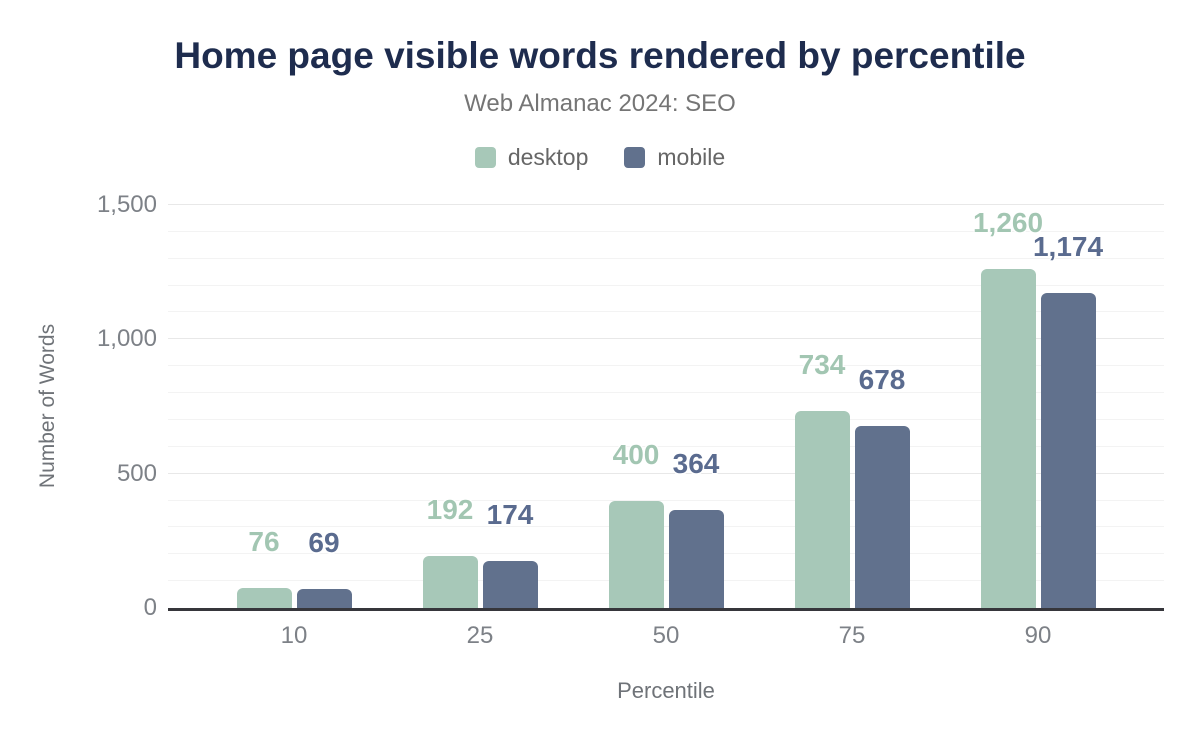 This screenshot has height=742, width=1200. Describe the element at coordinates (600, 157) in the screenshot. I see `legend: desktop mobile` at that location.